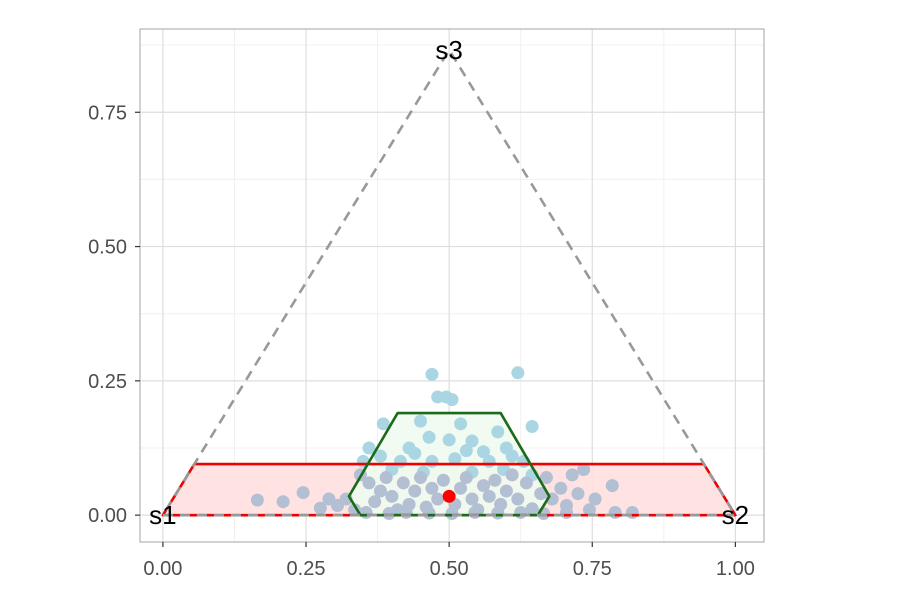 This screenshot has width=900, height=605. I want to click on vertex-label-s1: s1, so click(162, 515).